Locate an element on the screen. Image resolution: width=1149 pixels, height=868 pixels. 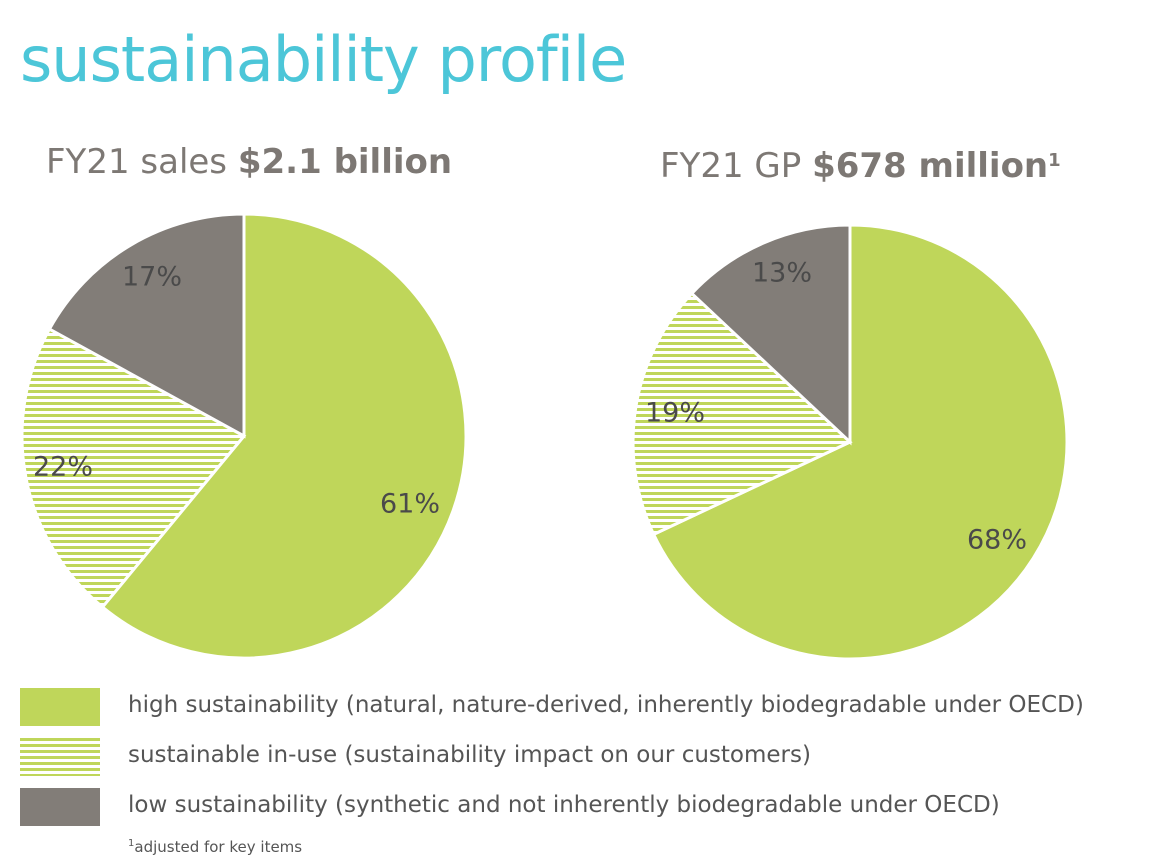
chart-title-sales: FY21 sales $2.1 billion is located at coordinates (249, 162).